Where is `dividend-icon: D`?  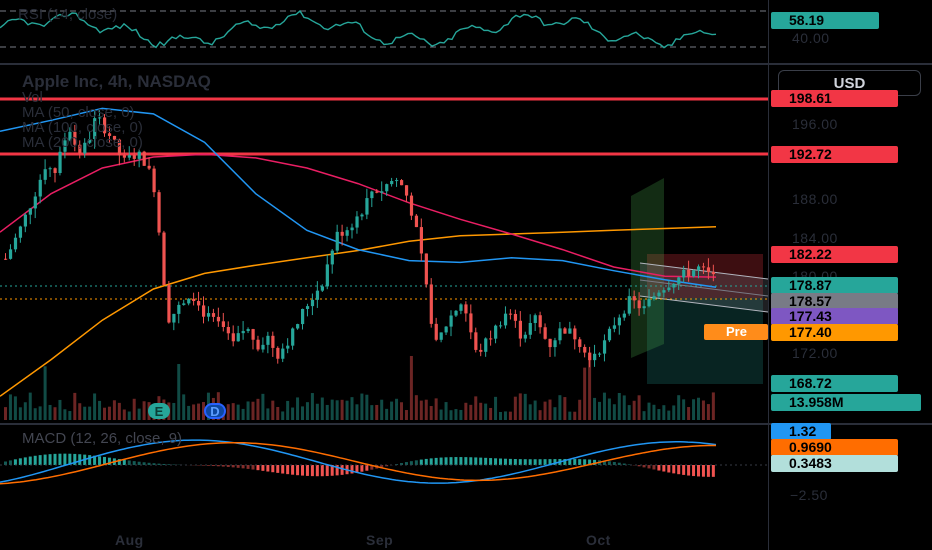
dividend-icon: D is located at coordinates (215, 411).